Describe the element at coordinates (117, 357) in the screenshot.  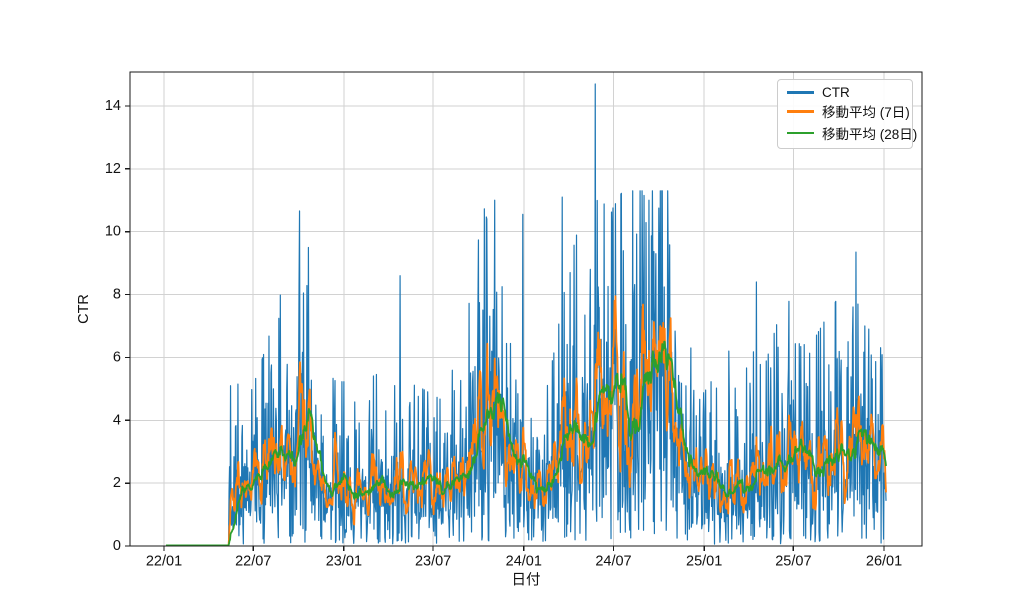
I see `y-tick-label: 6` at that location.